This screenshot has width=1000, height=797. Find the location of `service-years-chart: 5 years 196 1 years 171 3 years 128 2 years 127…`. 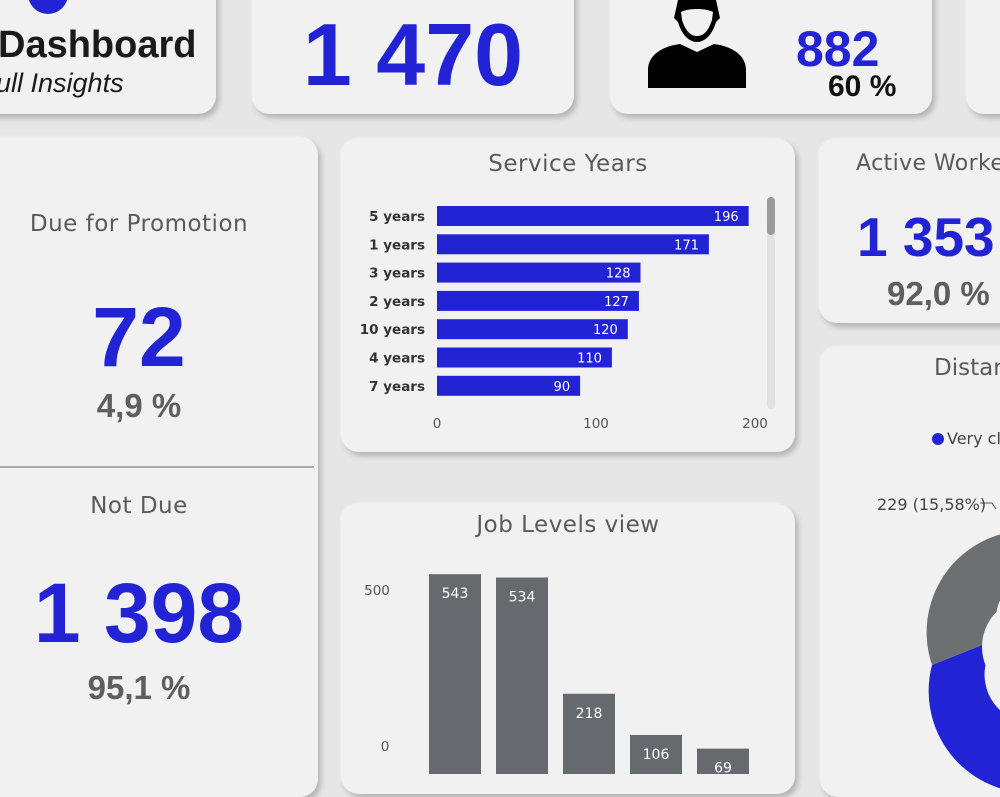

service-years-chart: 5 years 196 1 years 171 3 years 128 2 years 127… is located at coordinates (567, 314).